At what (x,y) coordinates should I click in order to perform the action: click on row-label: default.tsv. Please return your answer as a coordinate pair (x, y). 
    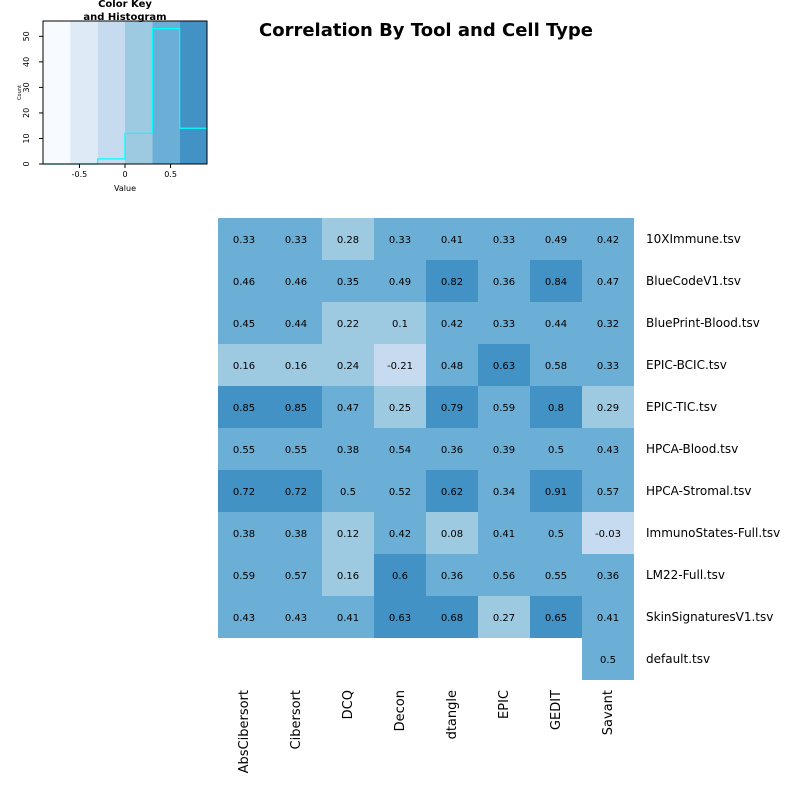
    Looking at the image, I should click on (678, 659).